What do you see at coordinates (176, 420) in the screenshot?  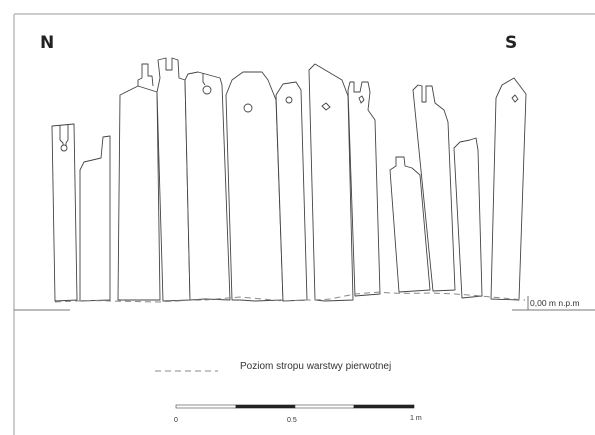 I see `scale-tick-0: 0` at bounding box center [176, 420].